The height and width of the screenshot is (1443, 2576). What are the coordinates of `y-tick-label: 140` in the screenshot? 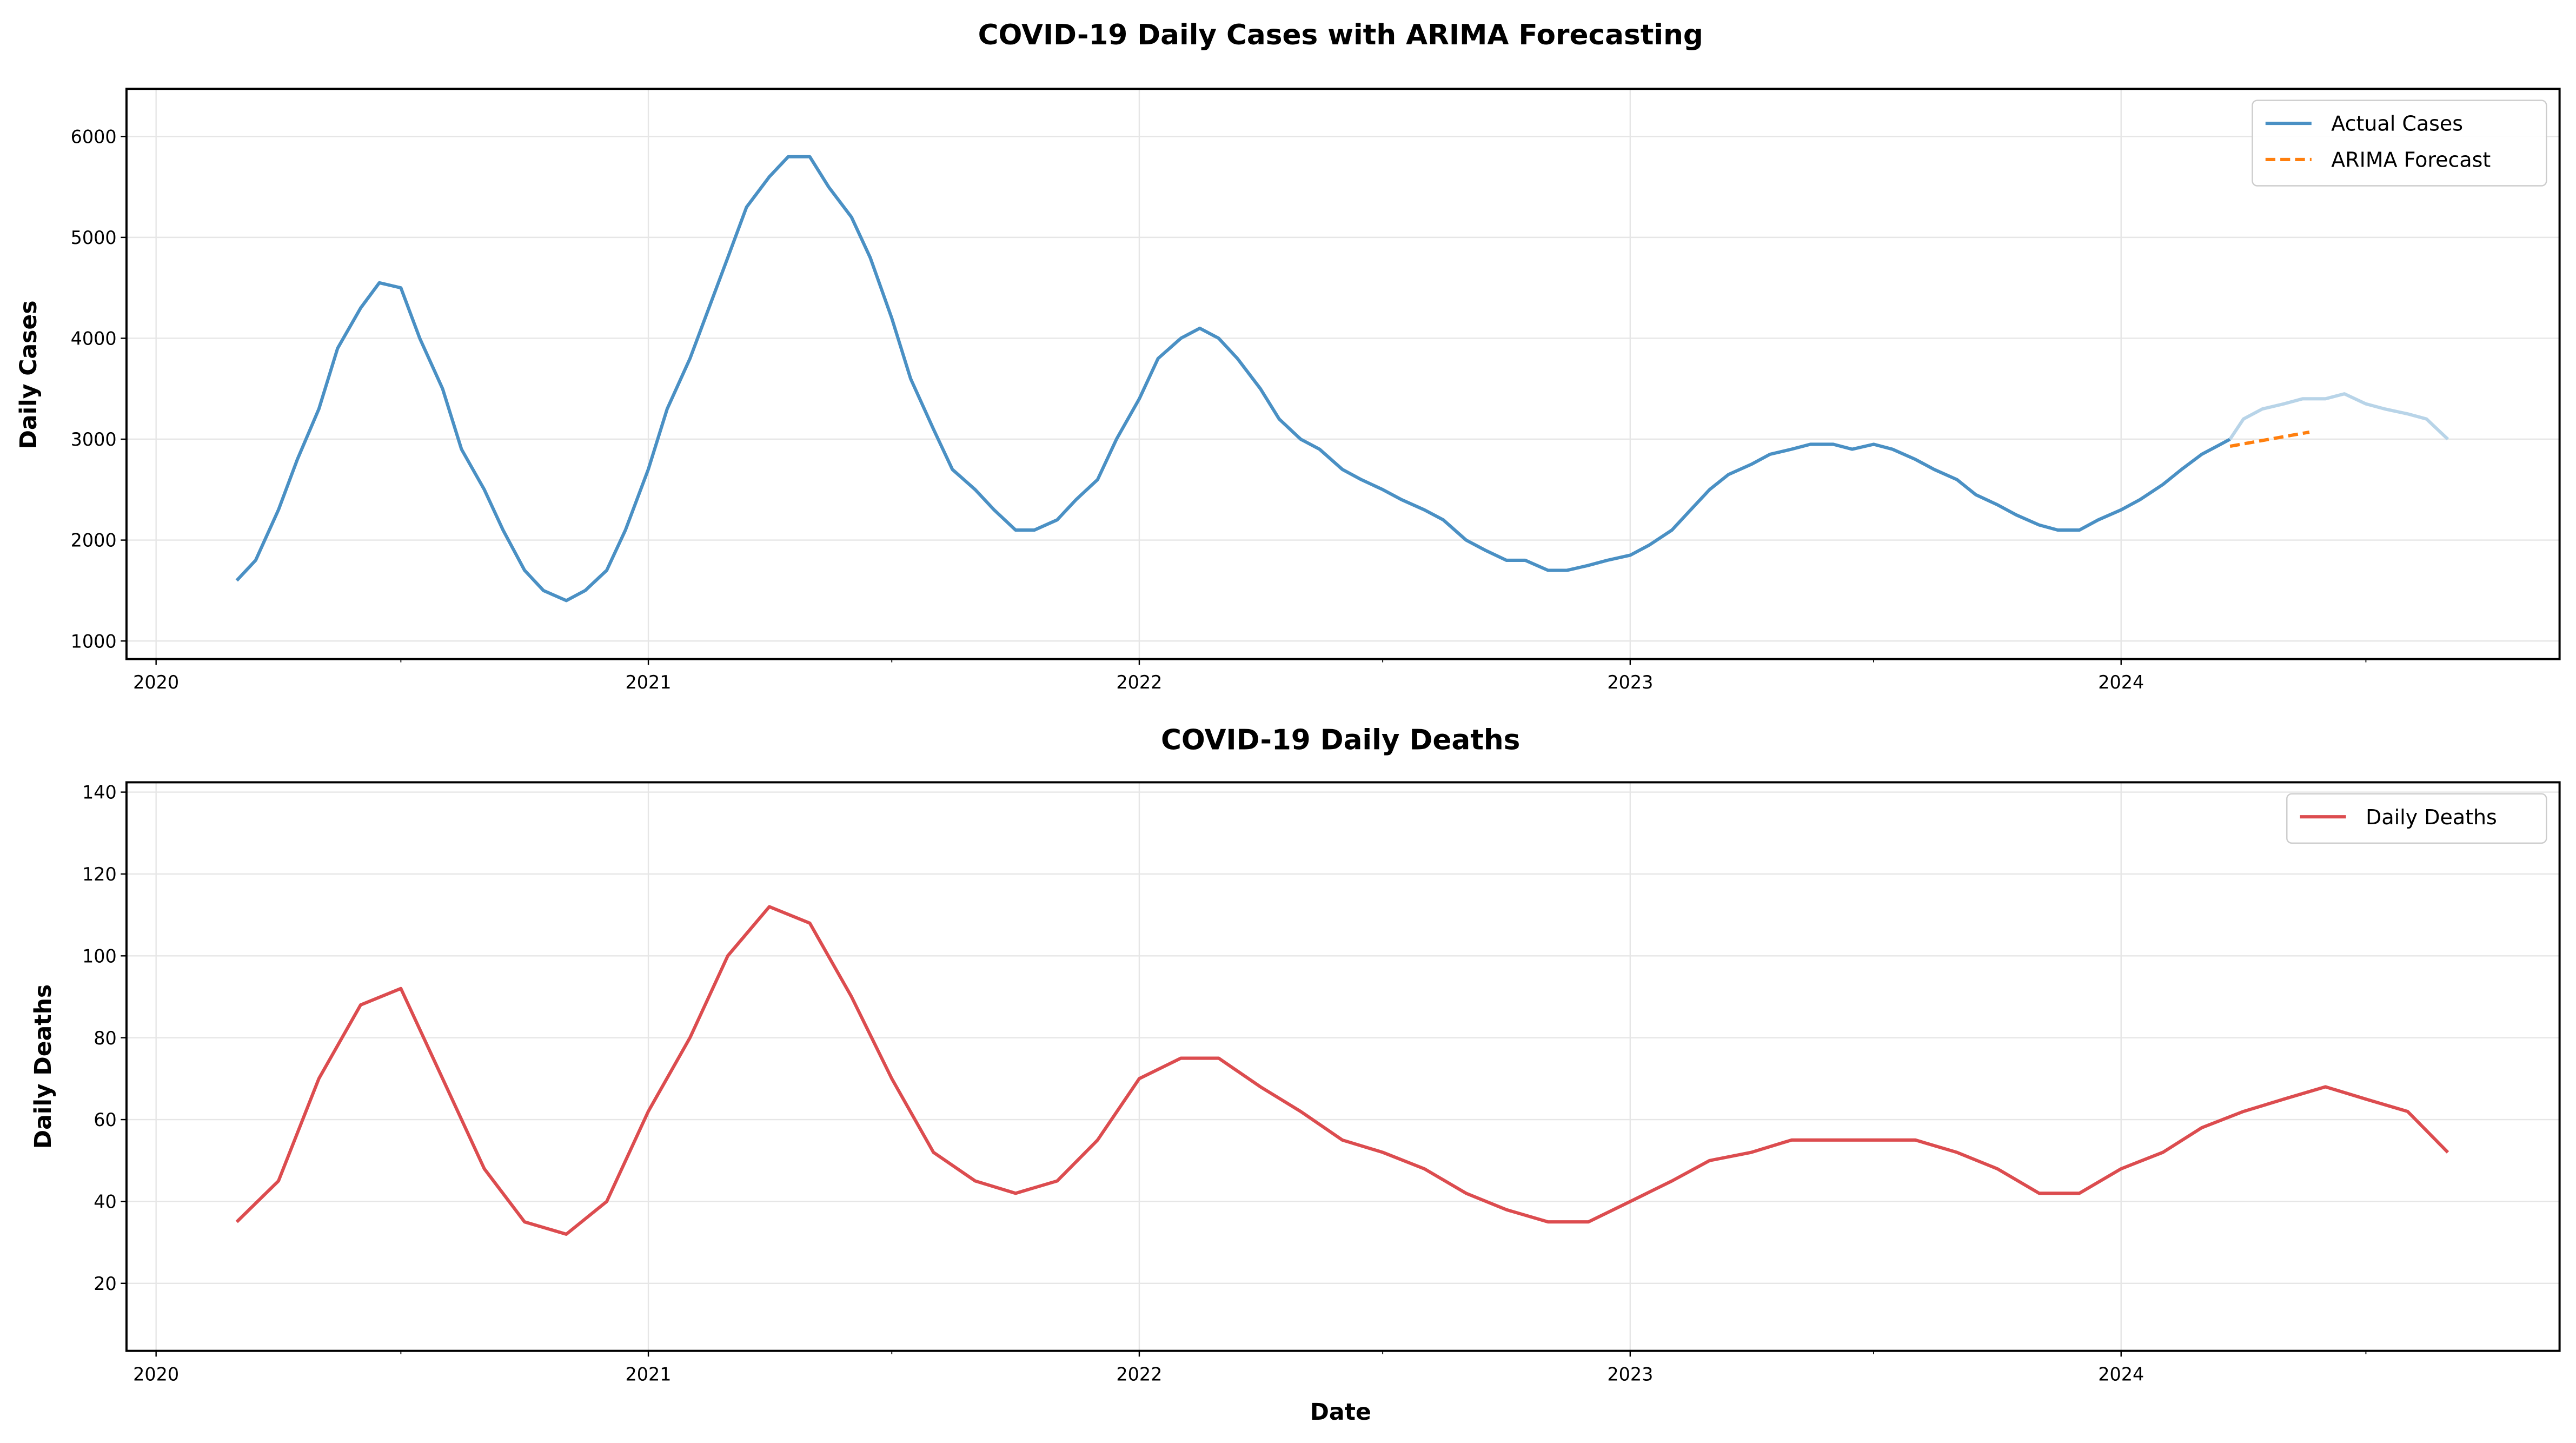 It's located at (99, 792).